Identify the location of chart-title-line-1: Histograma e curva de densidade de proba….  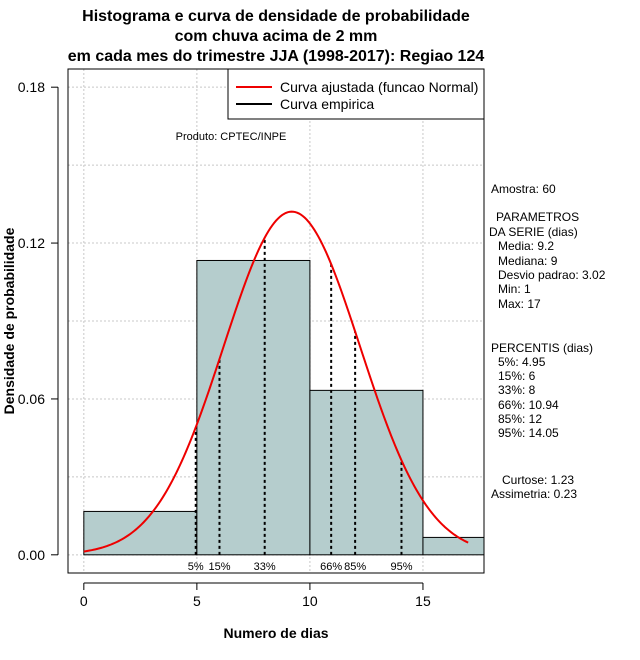
(276, 16).